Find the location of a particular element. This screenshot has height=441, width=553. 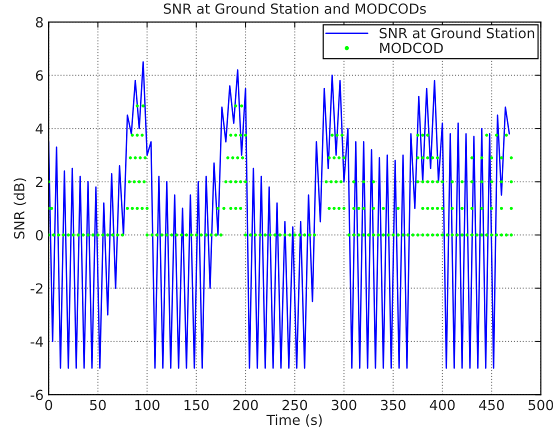

x-tick-label: 350 is located at coordinates (393, 405).